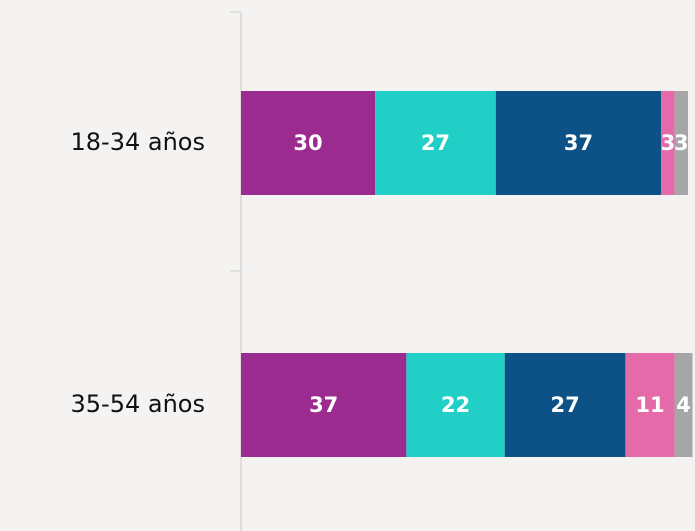 Image resolution: width=695 pixels, height=531 pixels. Describe the element at coordinates (138, 142) in the screenshot. I see `y-tick-label: 18-34 años` at that location.